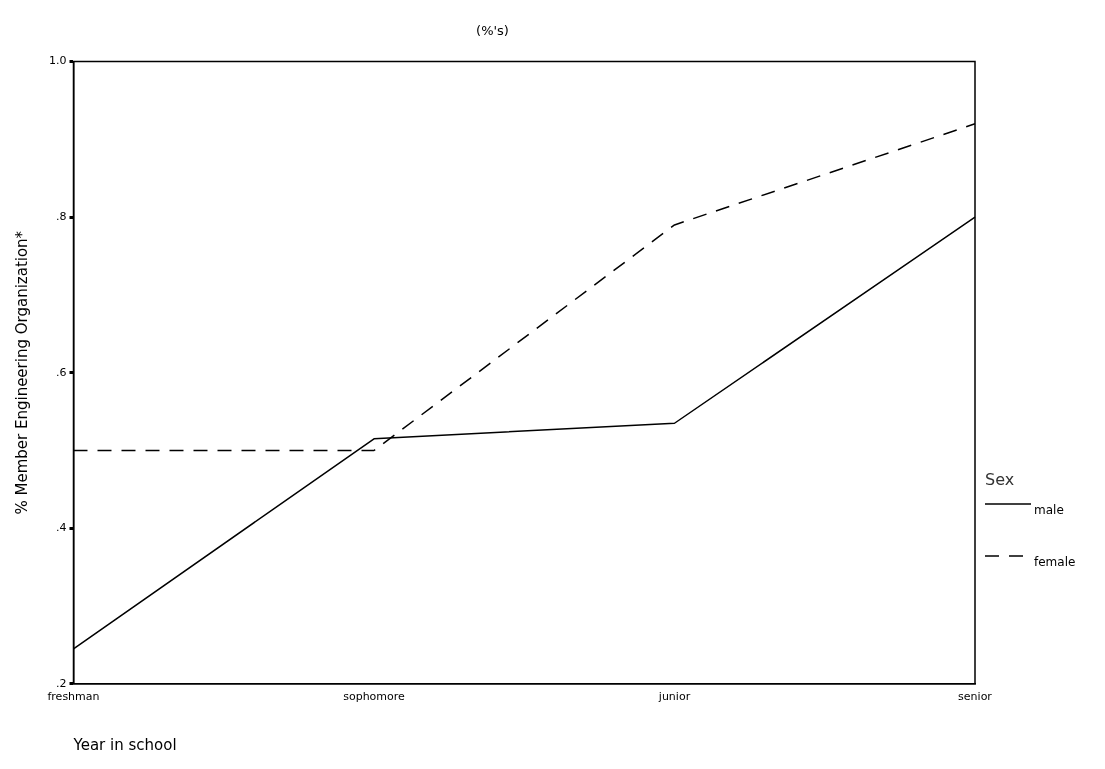 This screenshot has width=1105, height=769. What do you see at coordinates (21, 372) in the screenshot?
I see `y-axis-title: % Member Engineering Organization*` at bounding box center [21, 372].